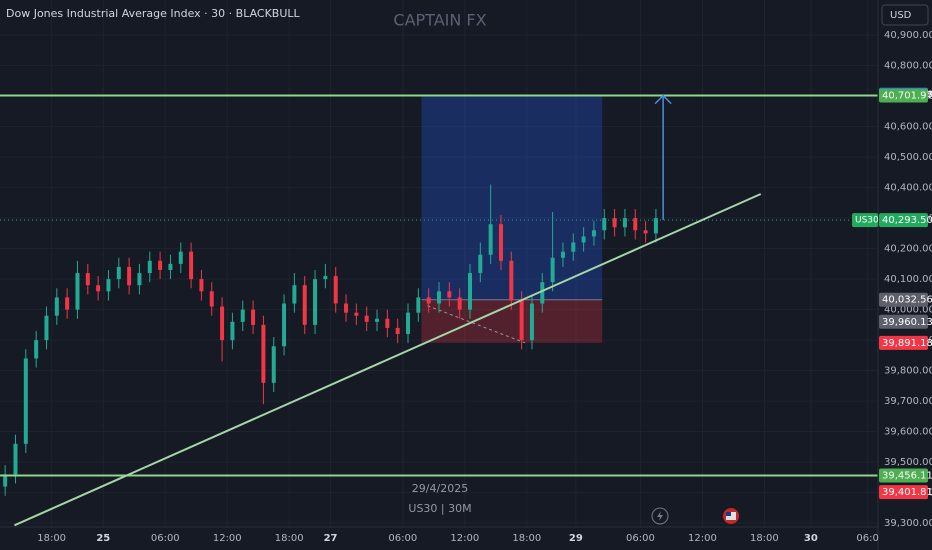  I want to click on x-tick-label: 30, so click(811, 538).